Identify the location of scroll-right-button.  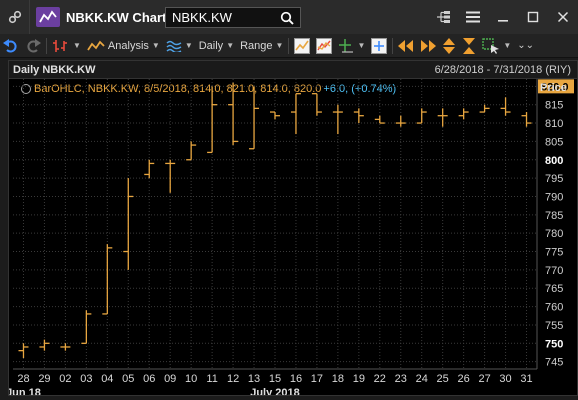
(428, 46).